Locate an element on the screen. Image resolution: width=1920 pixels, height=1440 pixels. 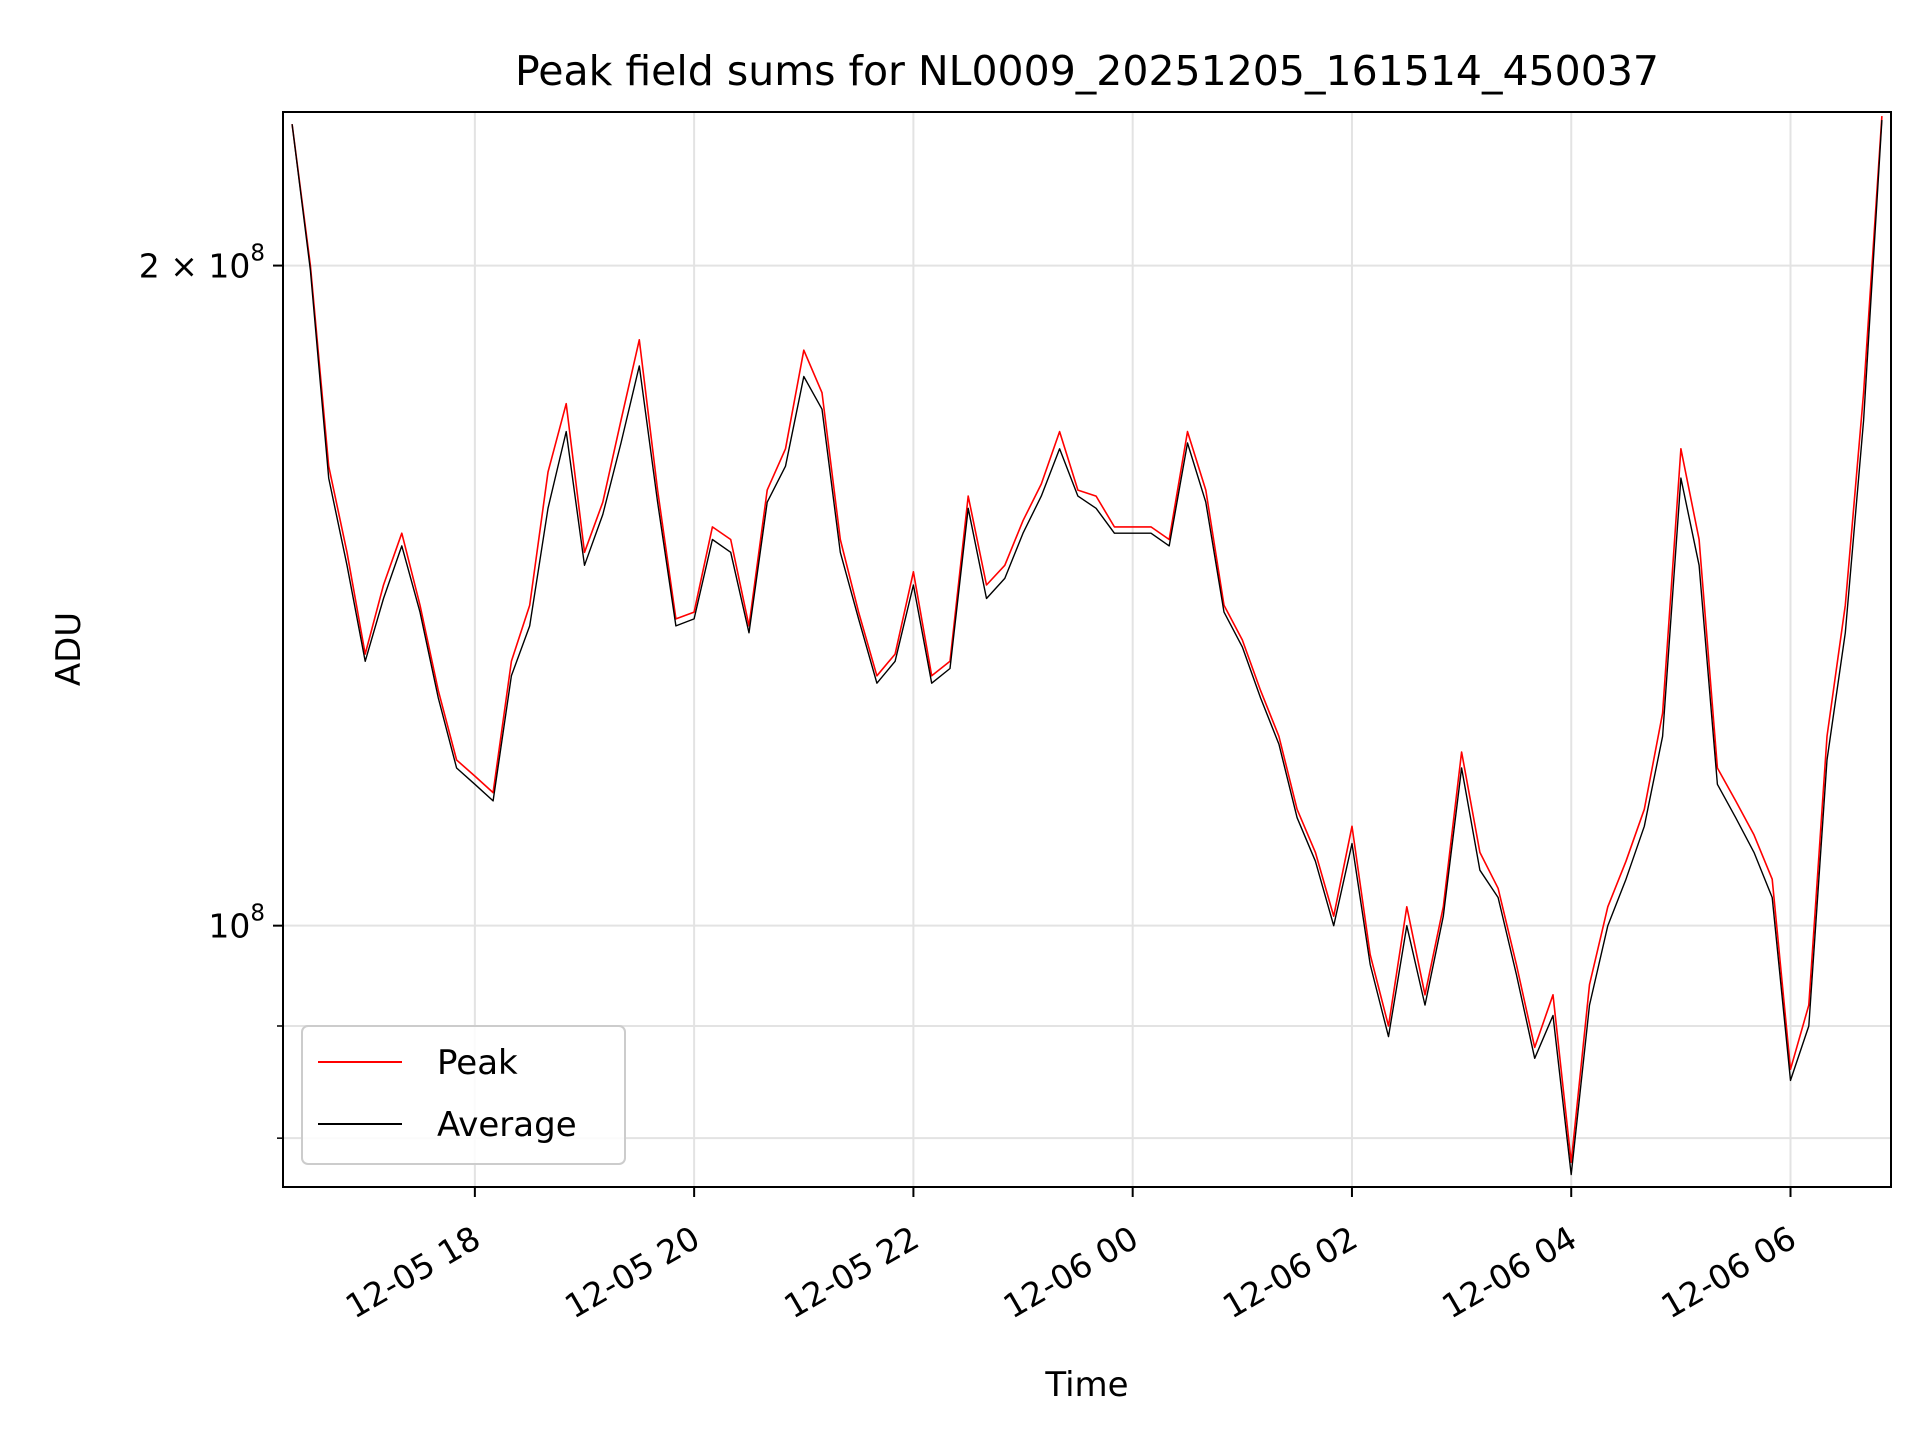
x-axis-label: Time is located at coordinates (1086, 1385).